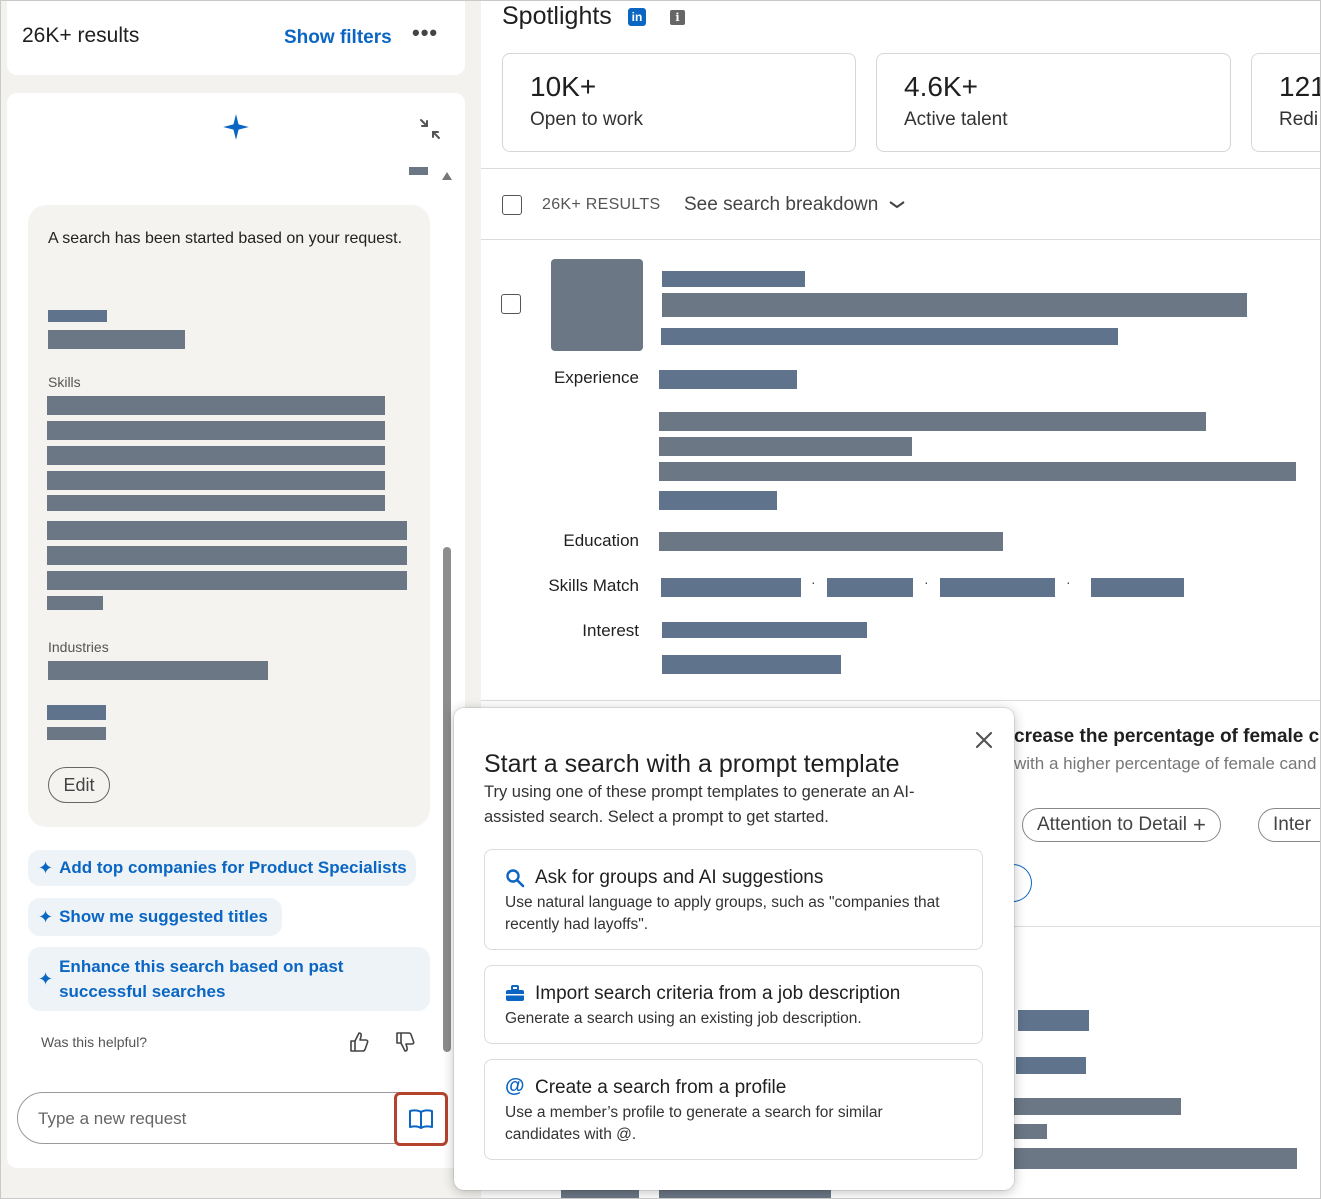 The height and width of the screenshot is (1199, 1321). I want to click on template-title: Ask for groups and AI suggestions, so click(679, 877).